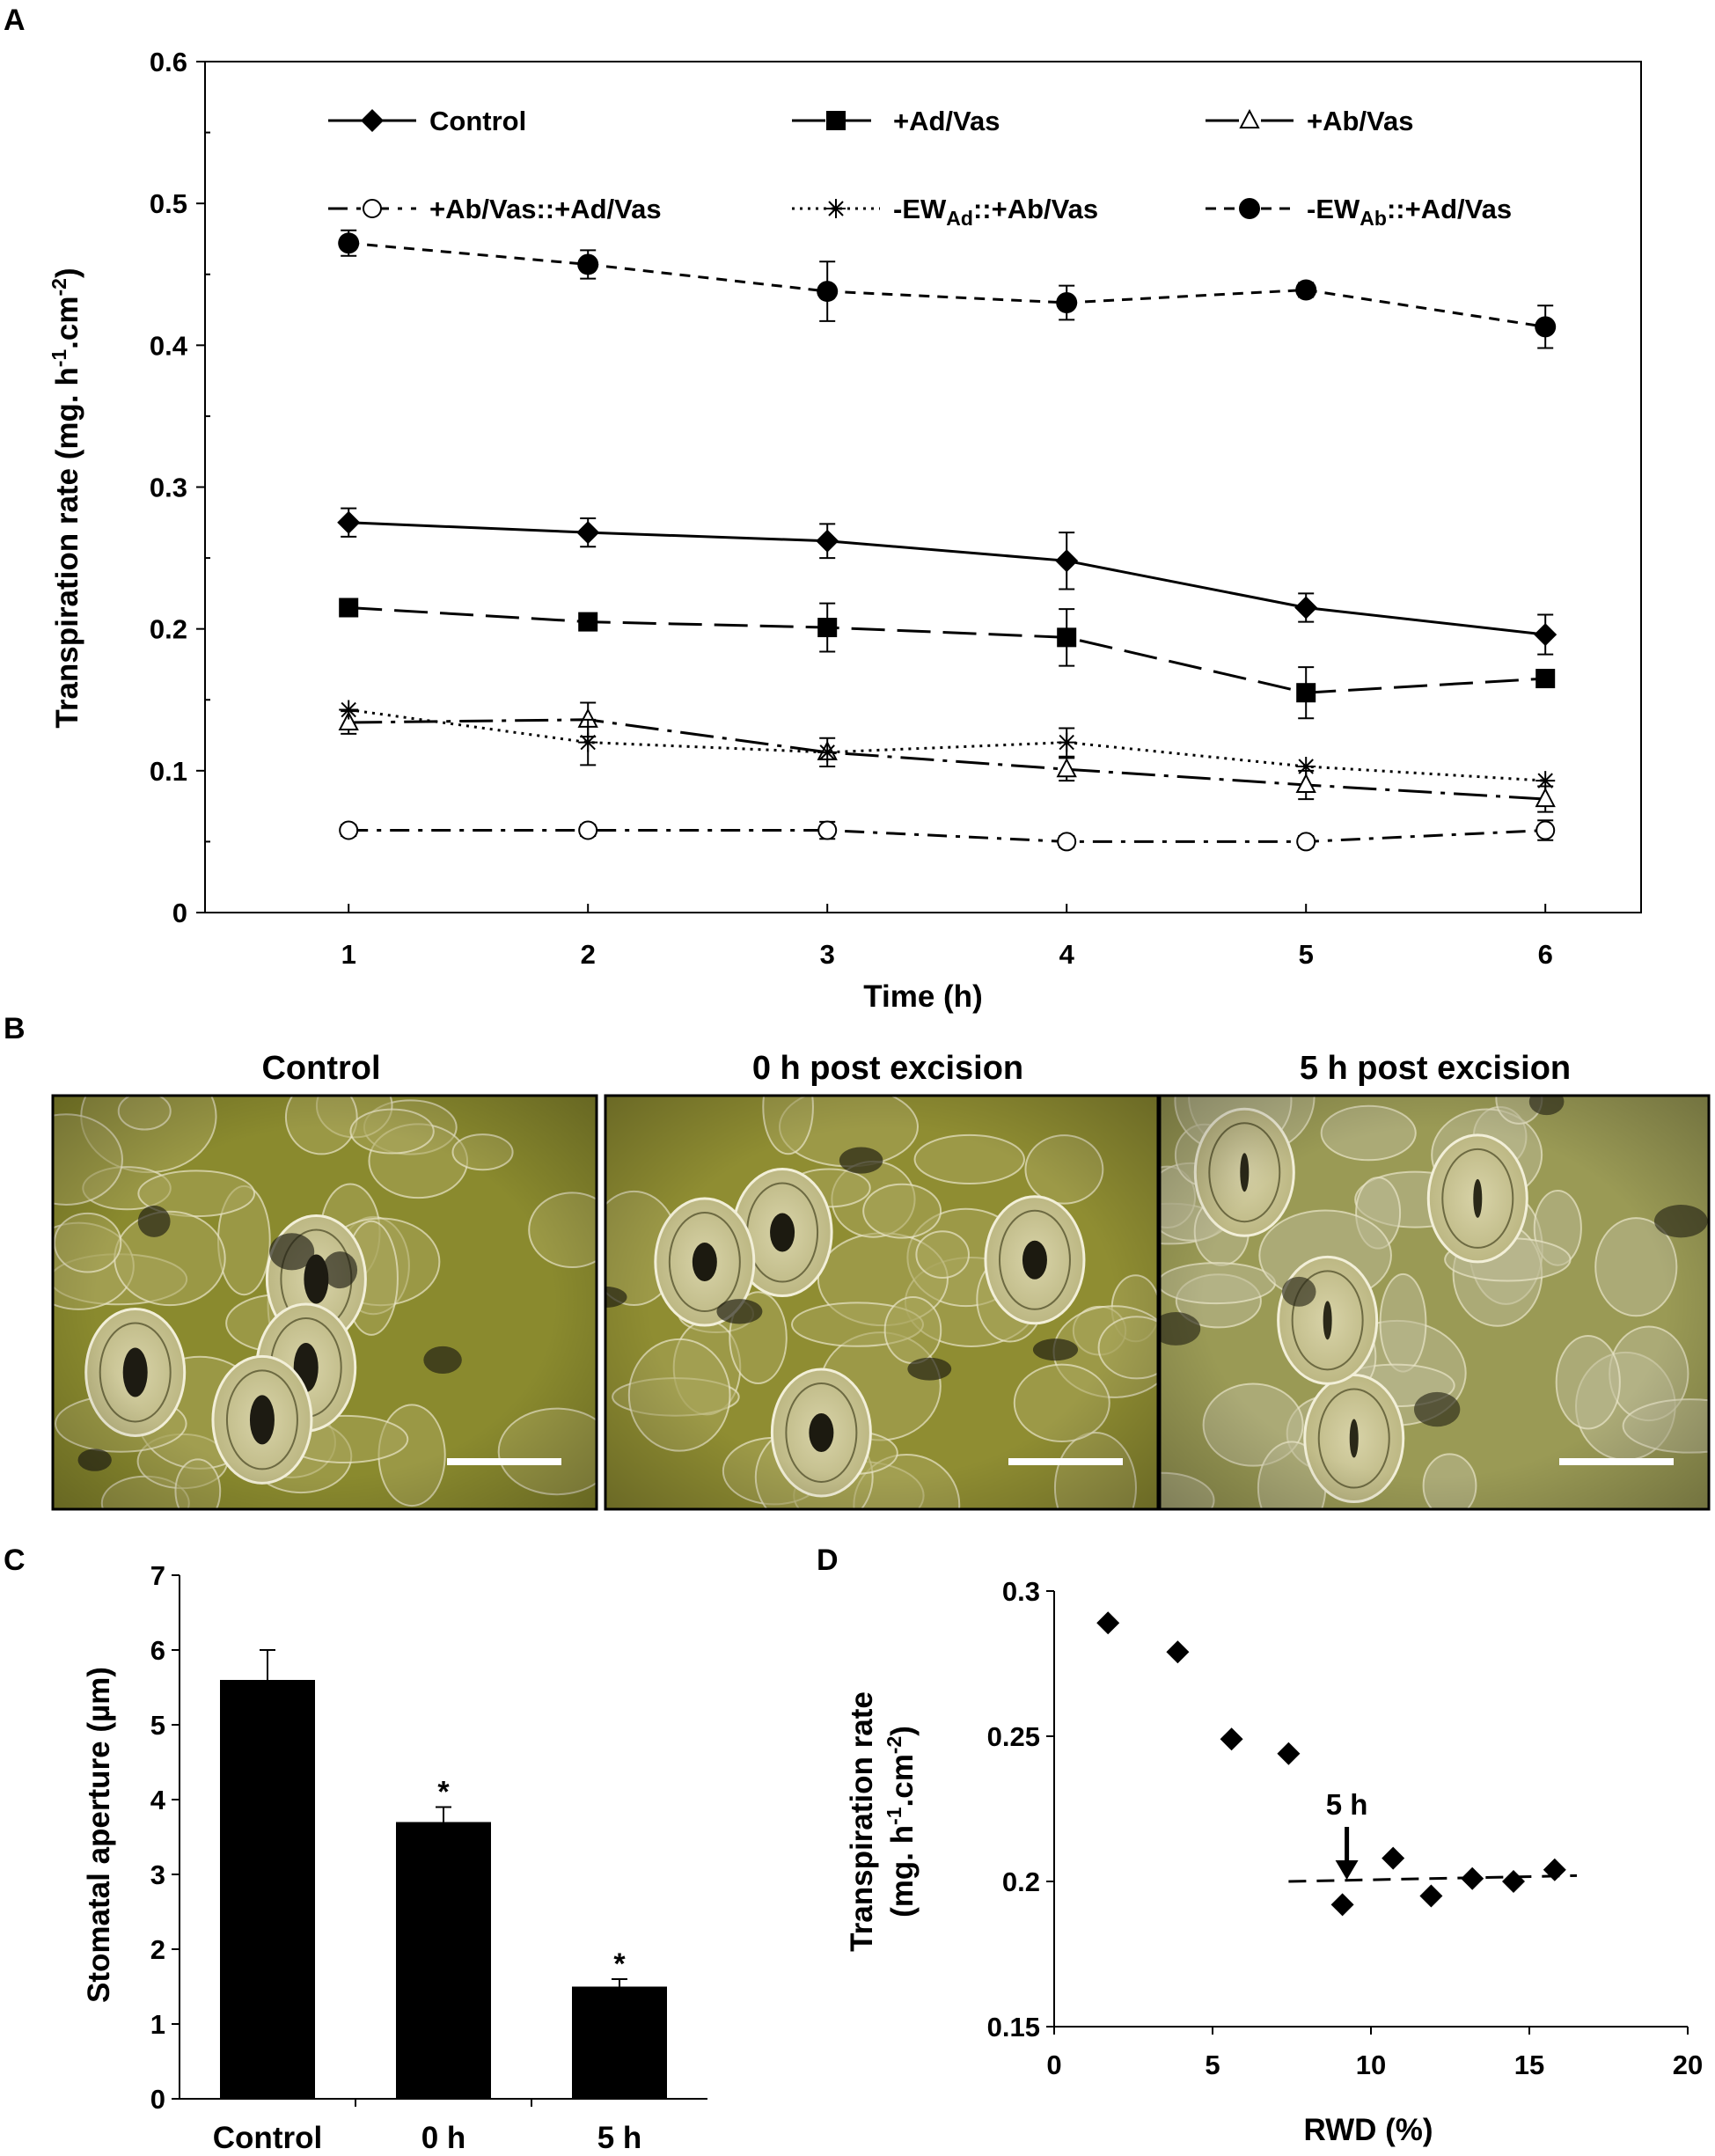 Image resolution: width=1715 pixels, height=2156 pixels. I want to click on x-tick-label: 5, so click(1212, 2065).